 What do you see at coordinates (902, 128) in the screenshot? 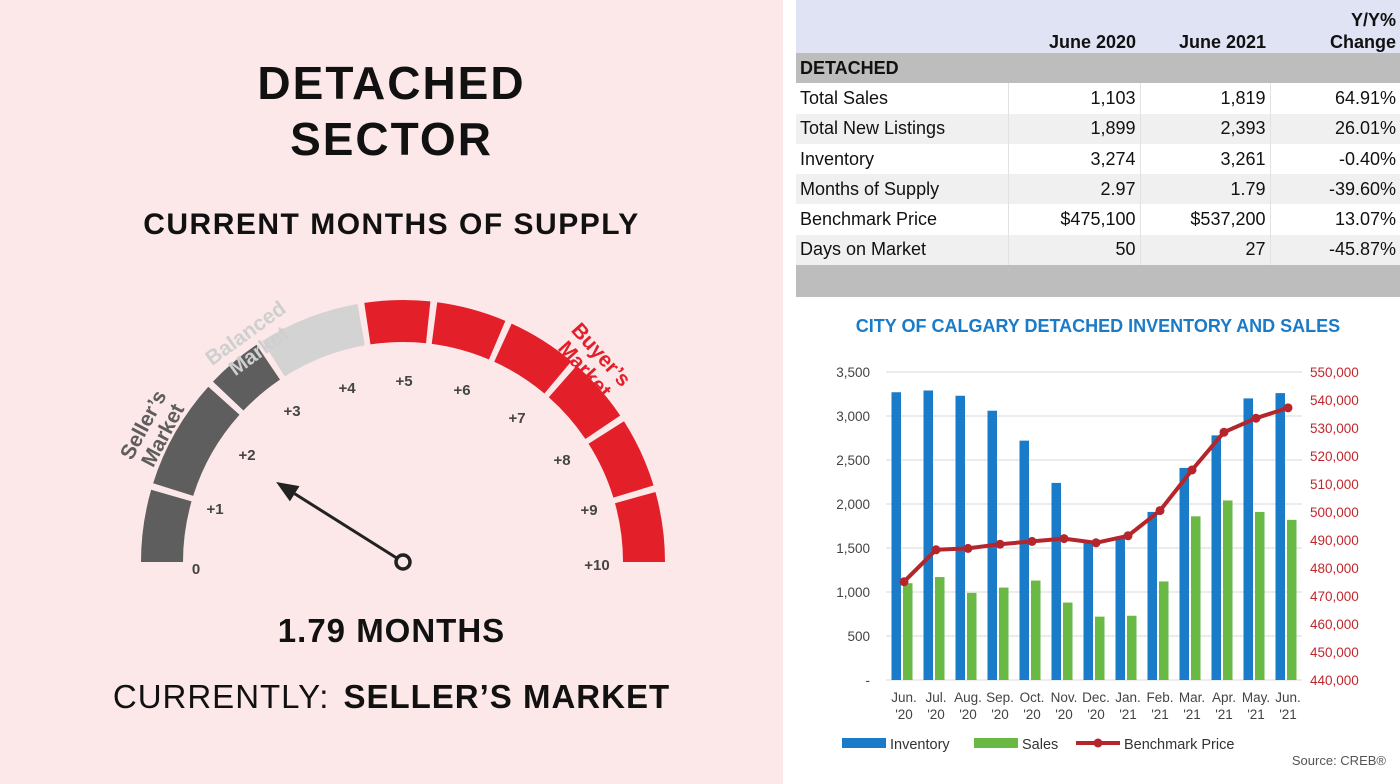
I see `row-label: Total New Listings` at bounding box center [902, 128].